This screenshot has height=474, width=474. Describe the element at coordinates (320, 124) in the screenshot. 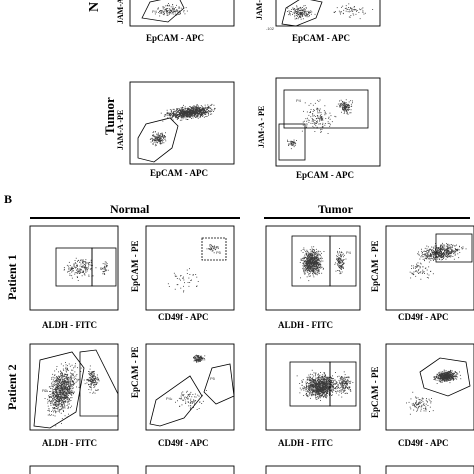

I see `scatter-tumor-right` at that location.